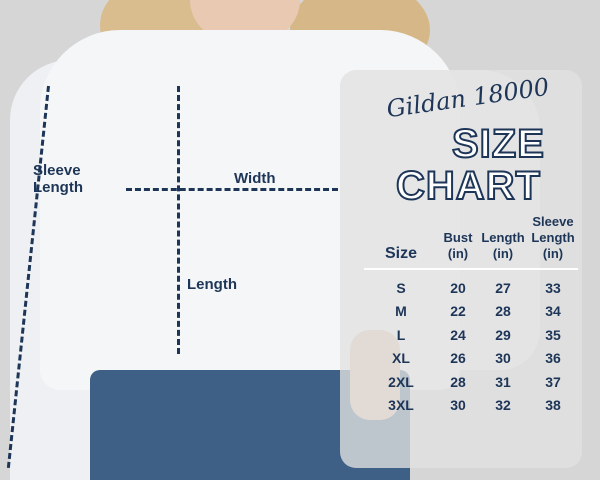 Image resolution: width=600 pixels, height=480 pixels. I want to click on sleeve-length-cell: 38, so click(553, 405).